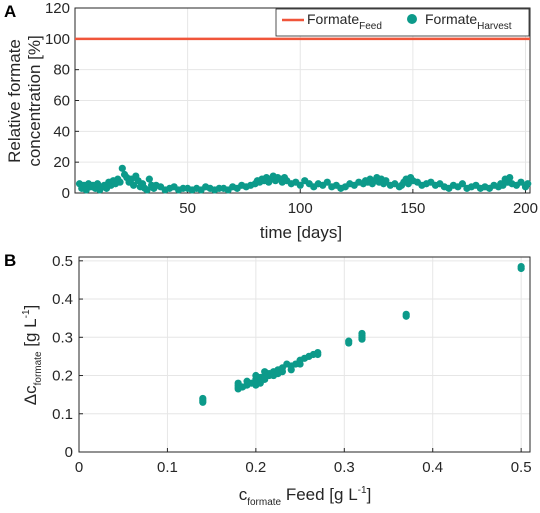  Describe the element at coordinates (66, 193) in the screenshot. I see `panel-a-ytick-label: 0` at that location.